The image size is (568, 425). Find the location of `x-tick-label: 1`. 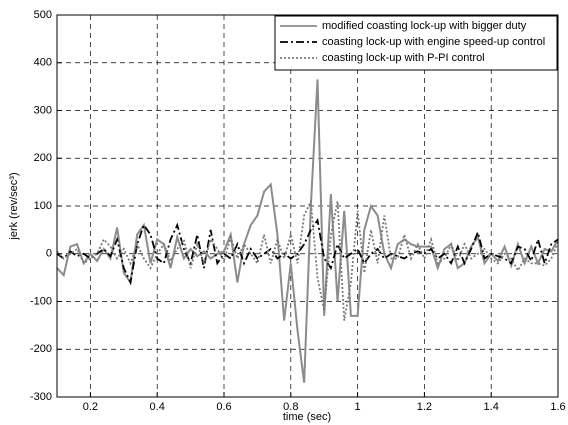

x-tick-label: 1 is located at coordinates (358, 407).